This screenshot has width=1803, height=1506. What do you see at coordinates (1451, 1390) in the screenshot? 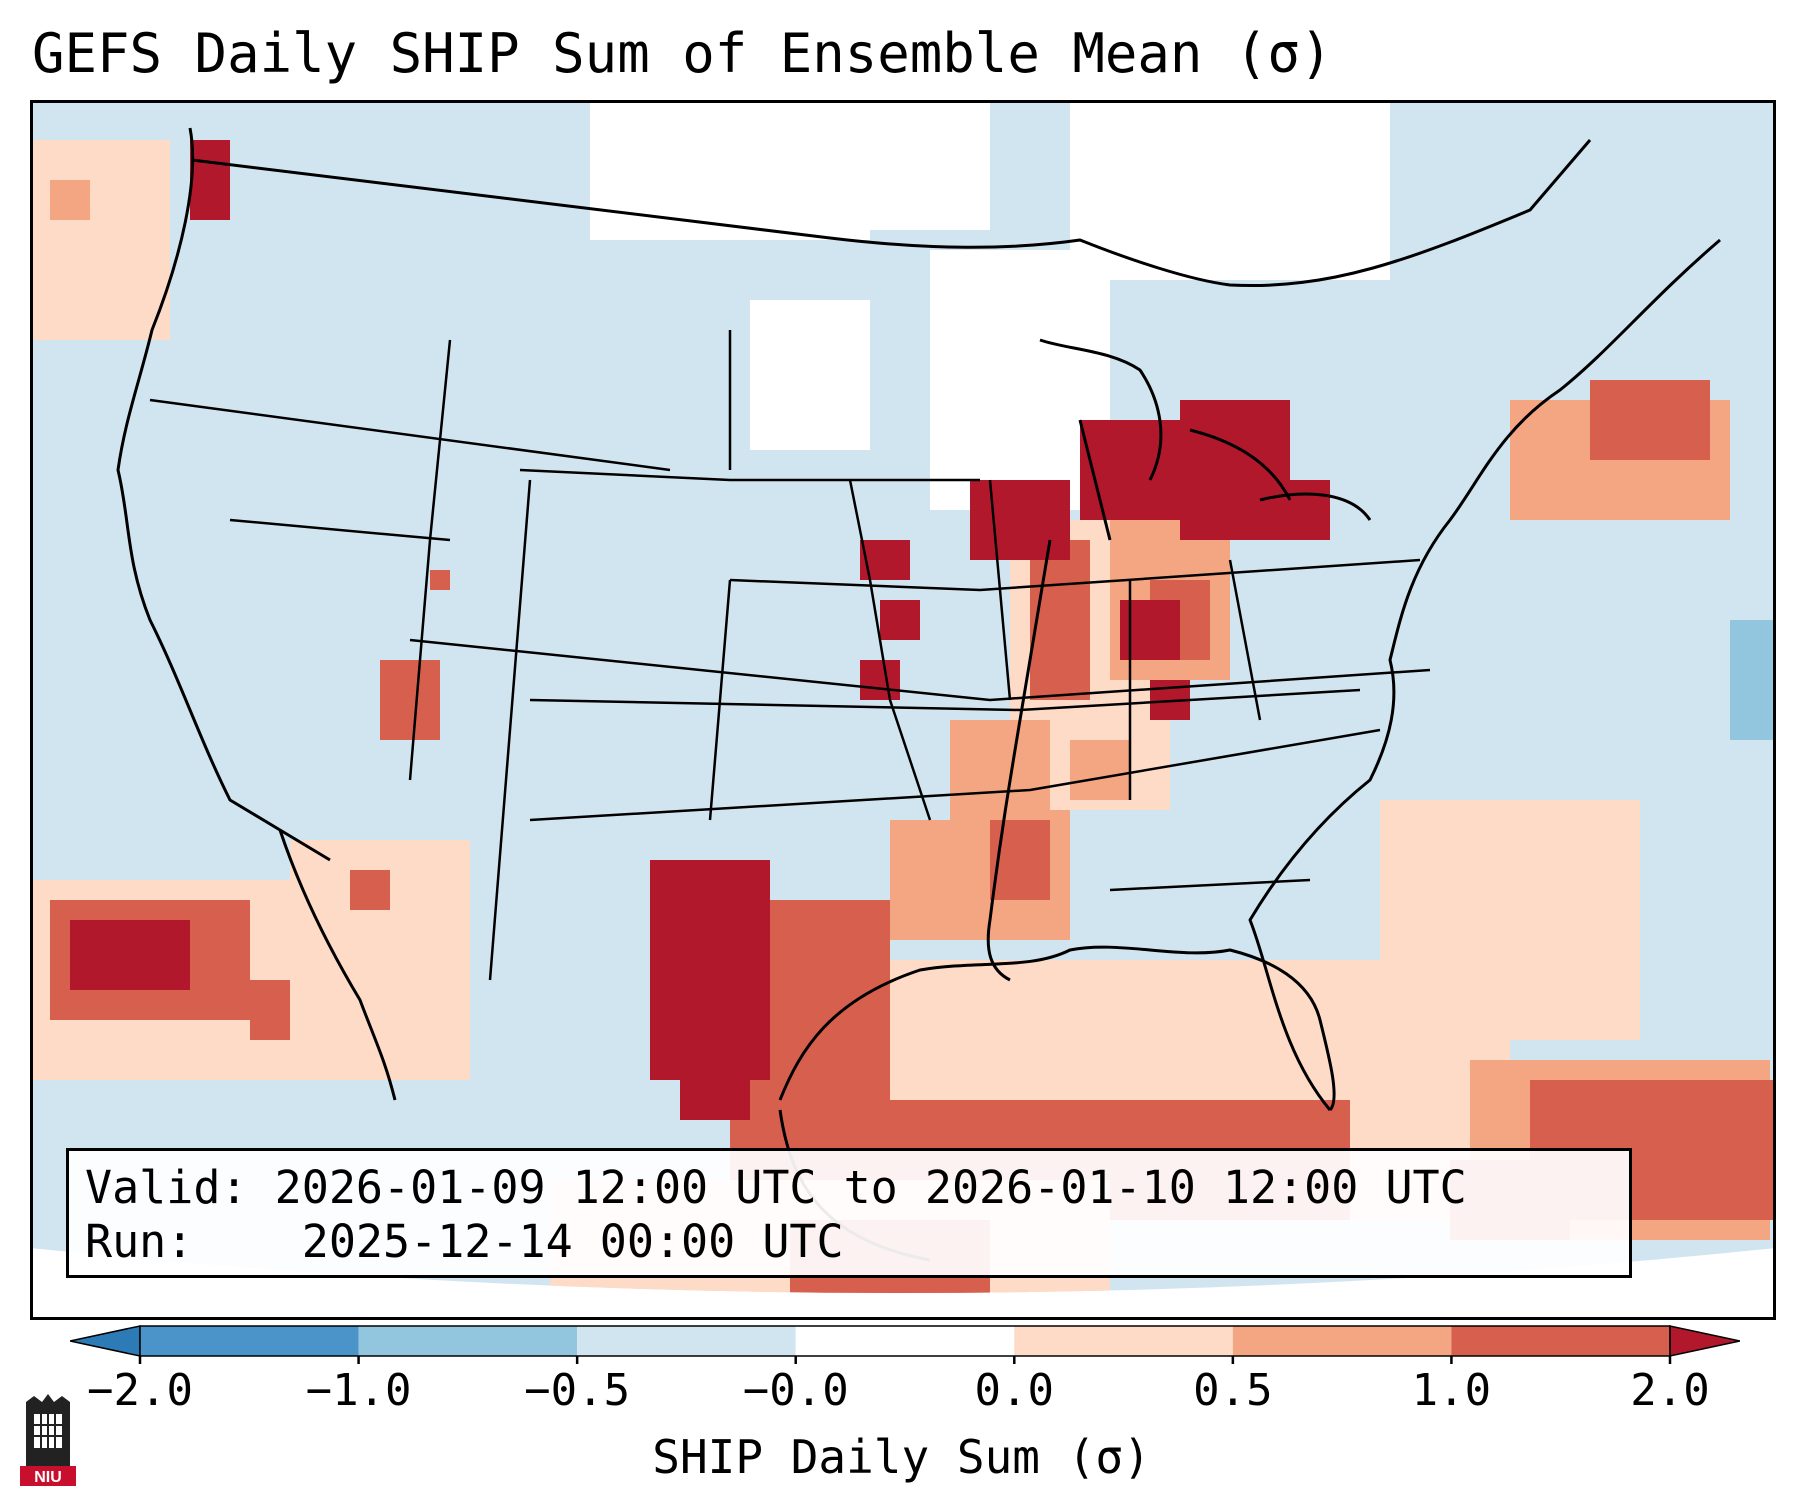
I see `colorbar-tick-label: 1.0` at bounding box center [1451, 1390].